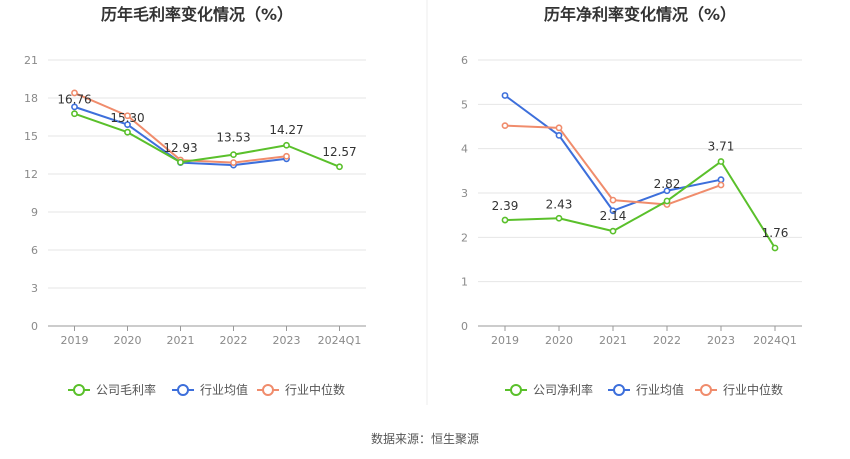 The width and height of the screenshot is (850, 459). Describe the element at coordinates (505, 206) in the screenshot. I see `data-label: 2.39` at that location.